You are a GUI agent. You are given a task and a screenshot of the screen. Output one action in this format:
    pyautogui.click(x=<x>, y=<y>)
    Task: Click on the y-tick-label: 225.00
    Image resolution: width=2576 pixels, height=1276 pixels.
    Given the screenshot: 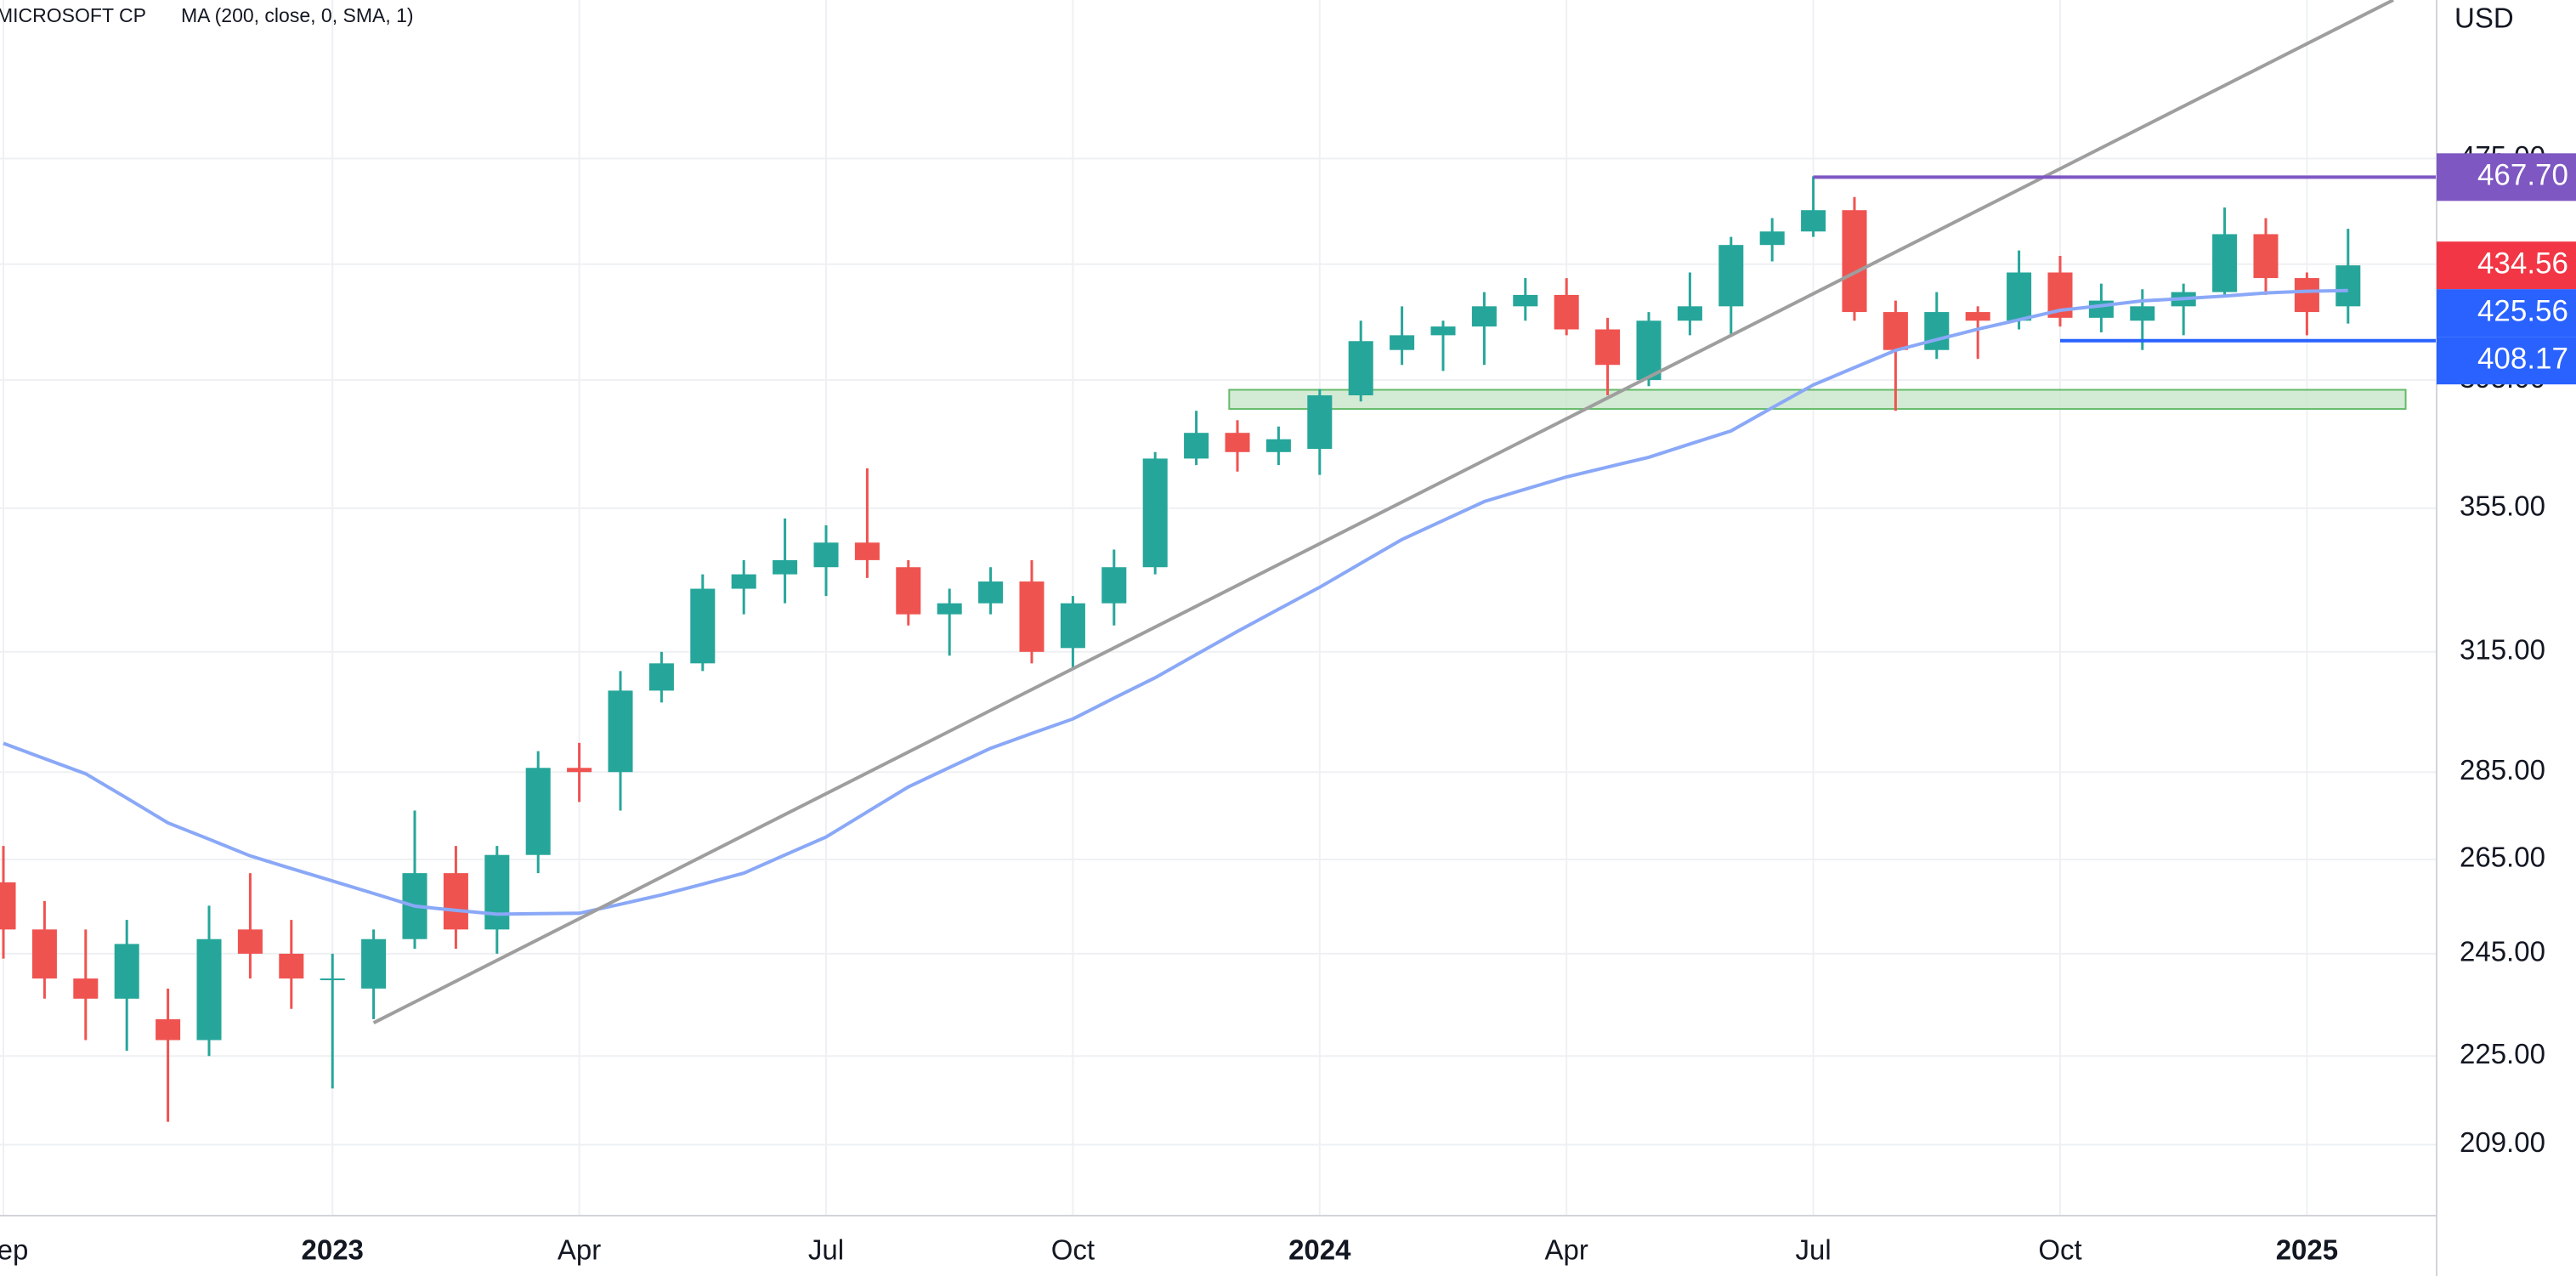 What is the action you would take?
    pyautogui.click(x=2502, y=1053)
    